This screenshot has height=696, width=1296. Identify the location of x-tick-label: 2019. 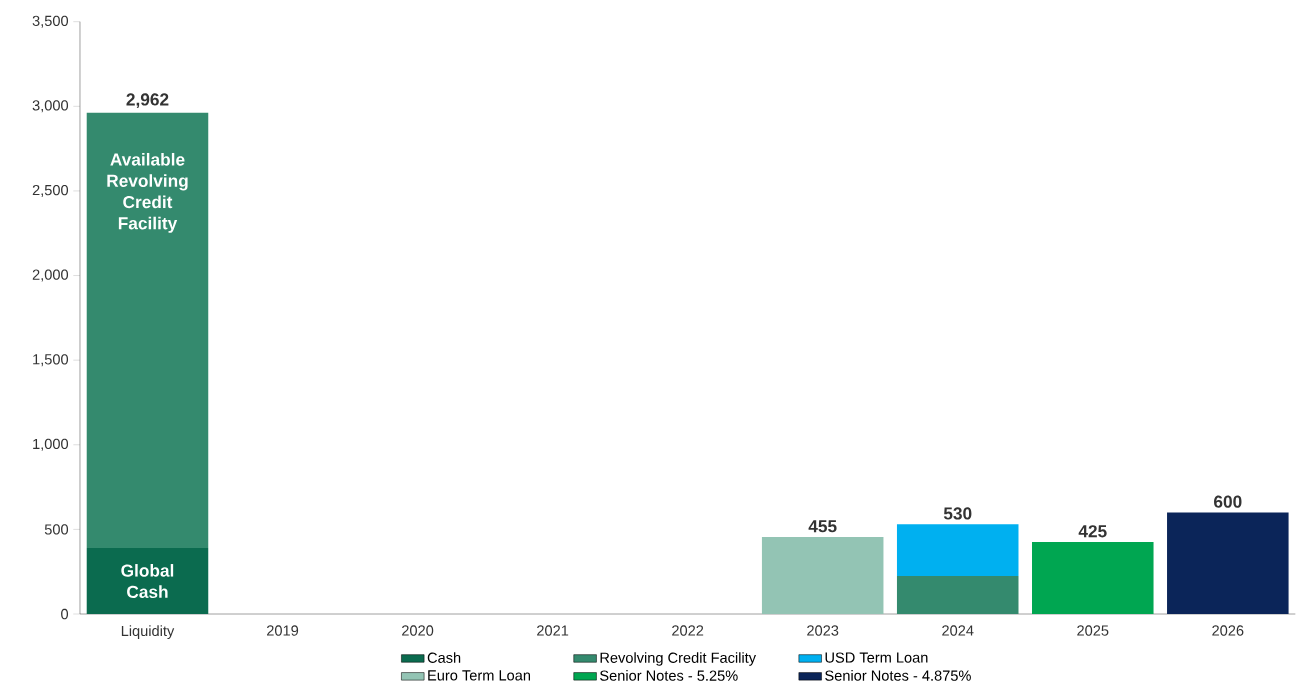
(283, 630).